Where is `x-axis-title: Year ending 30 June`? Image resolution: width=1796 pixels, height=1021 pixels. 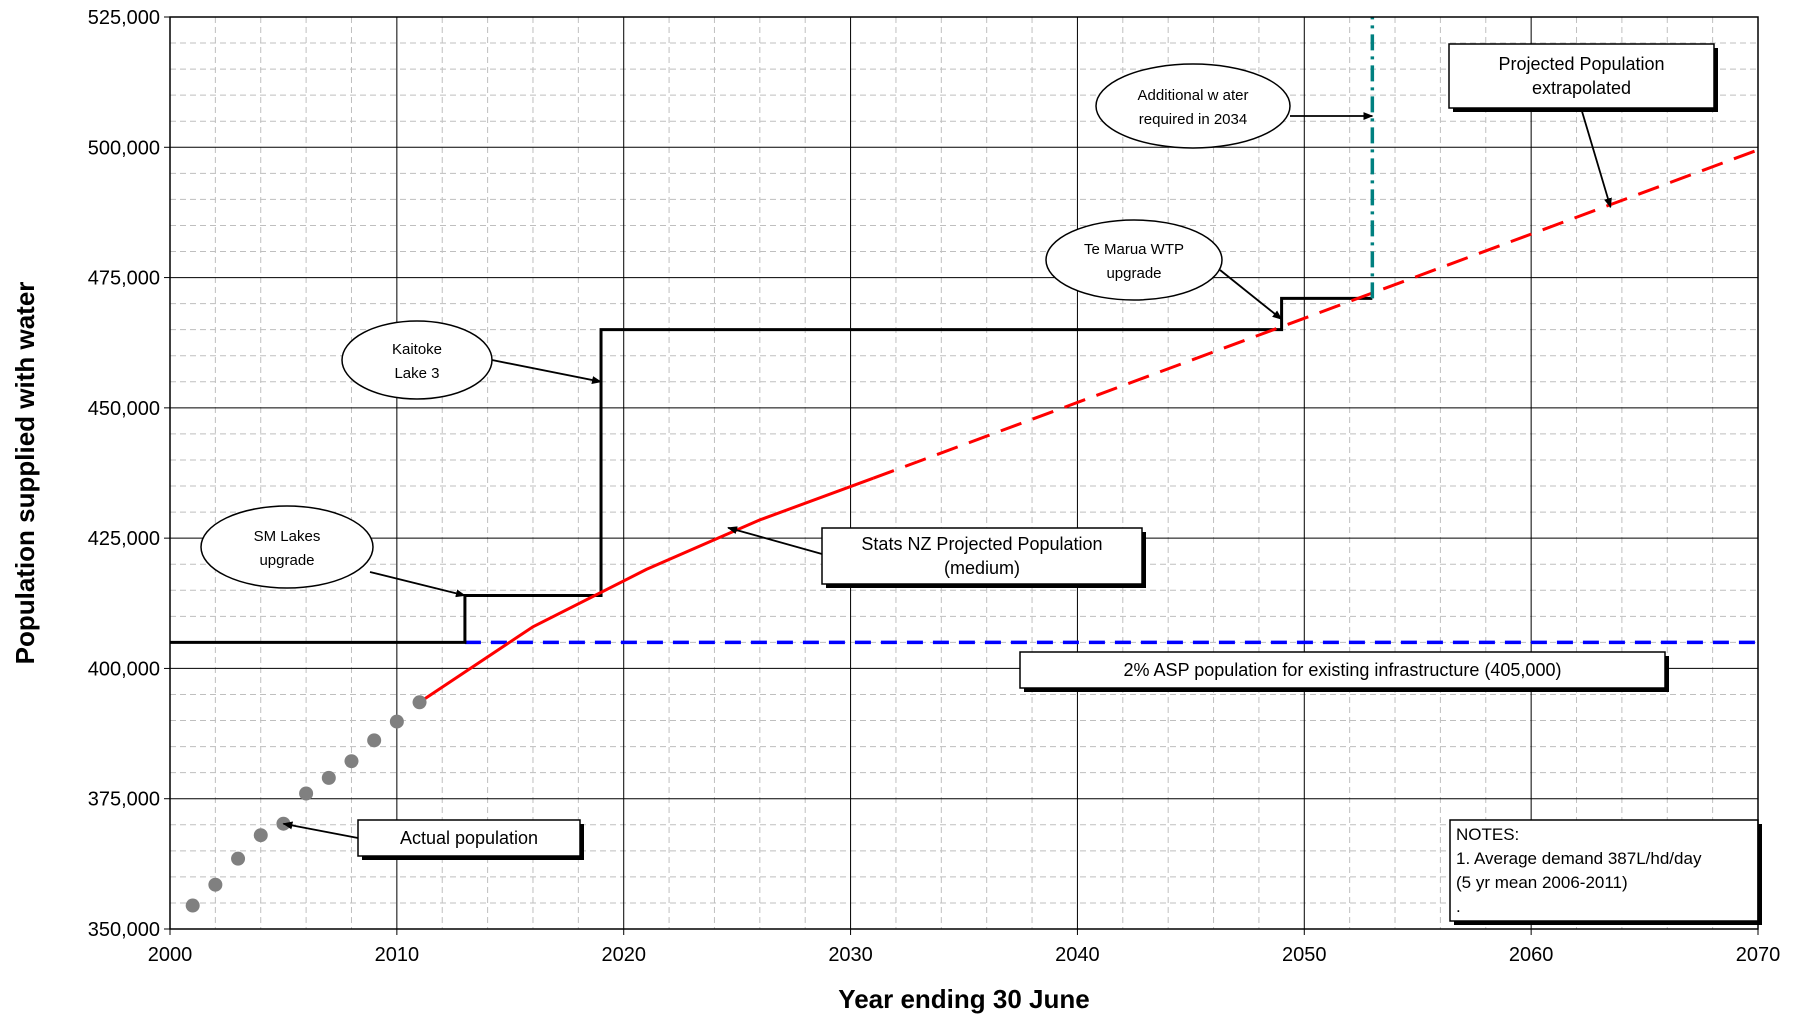 x-axis-title: Year ending 30 June is located at coordinates (963, 999).